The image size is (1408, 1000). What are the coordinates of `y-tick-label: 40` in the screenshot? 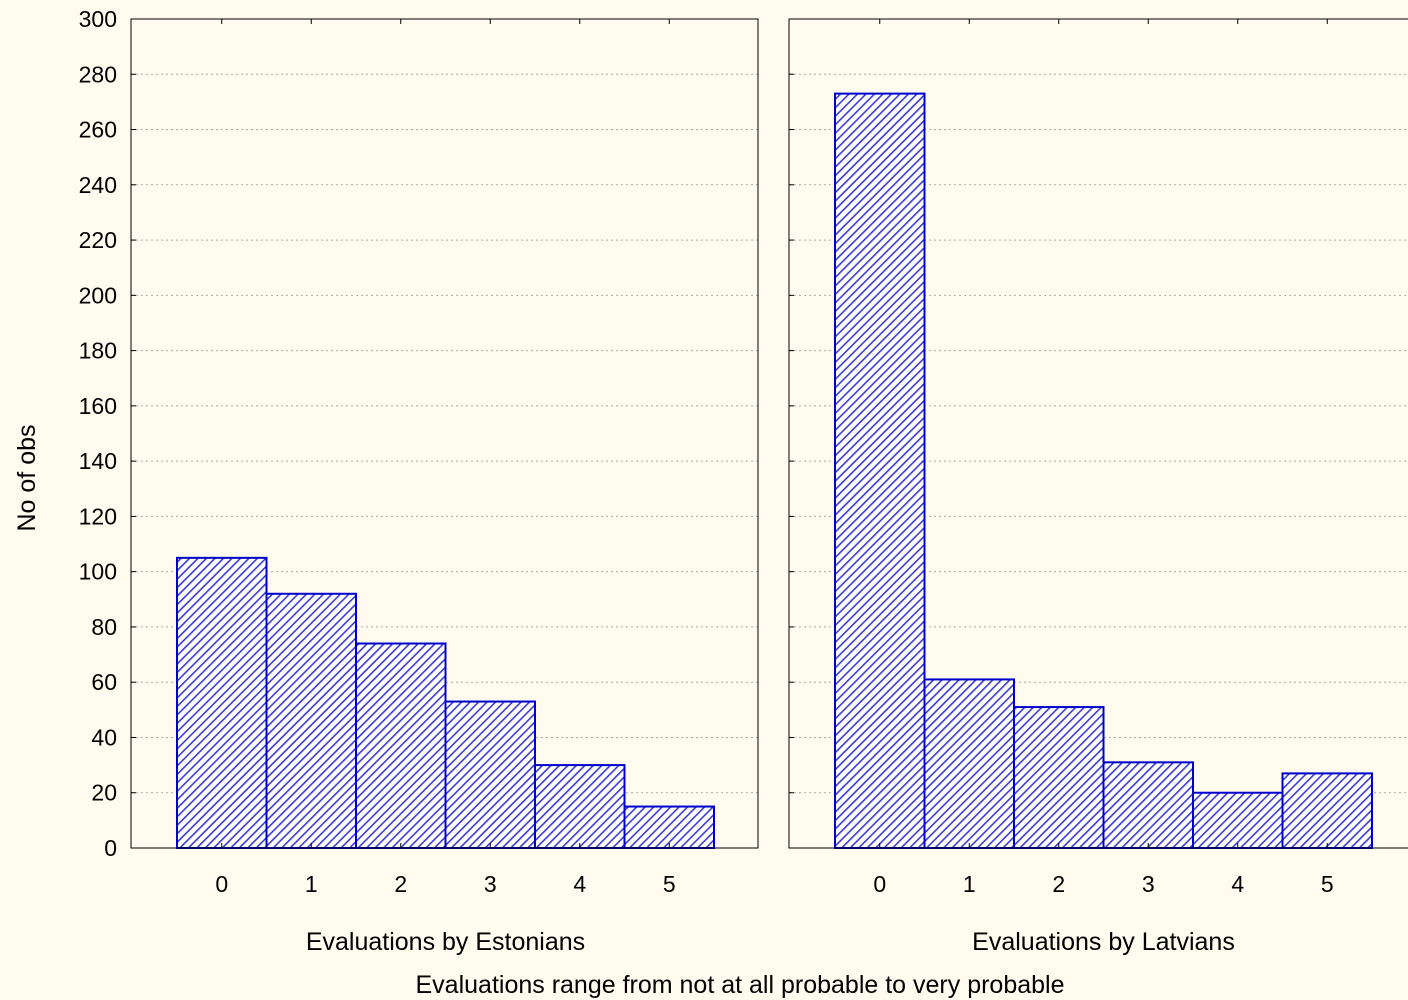 It's located at (104, 737).